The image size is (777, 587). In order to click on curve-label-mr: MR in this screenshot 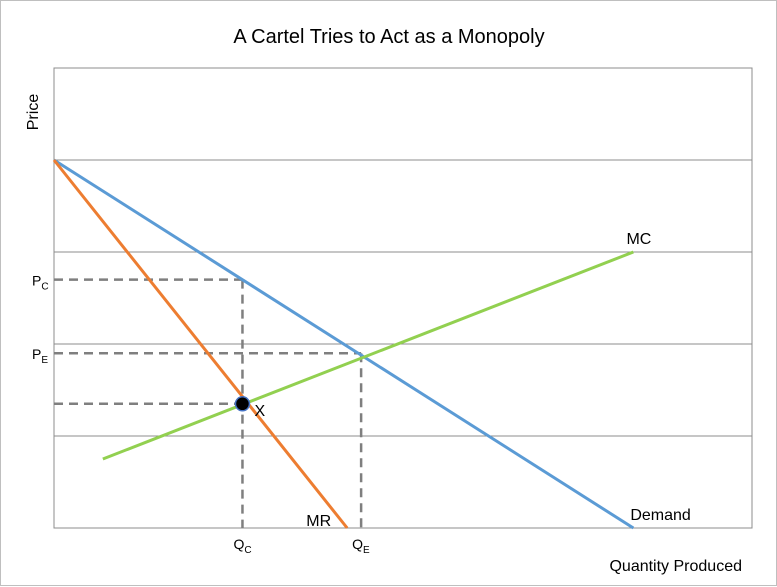, I will do `click(318, 521)`.